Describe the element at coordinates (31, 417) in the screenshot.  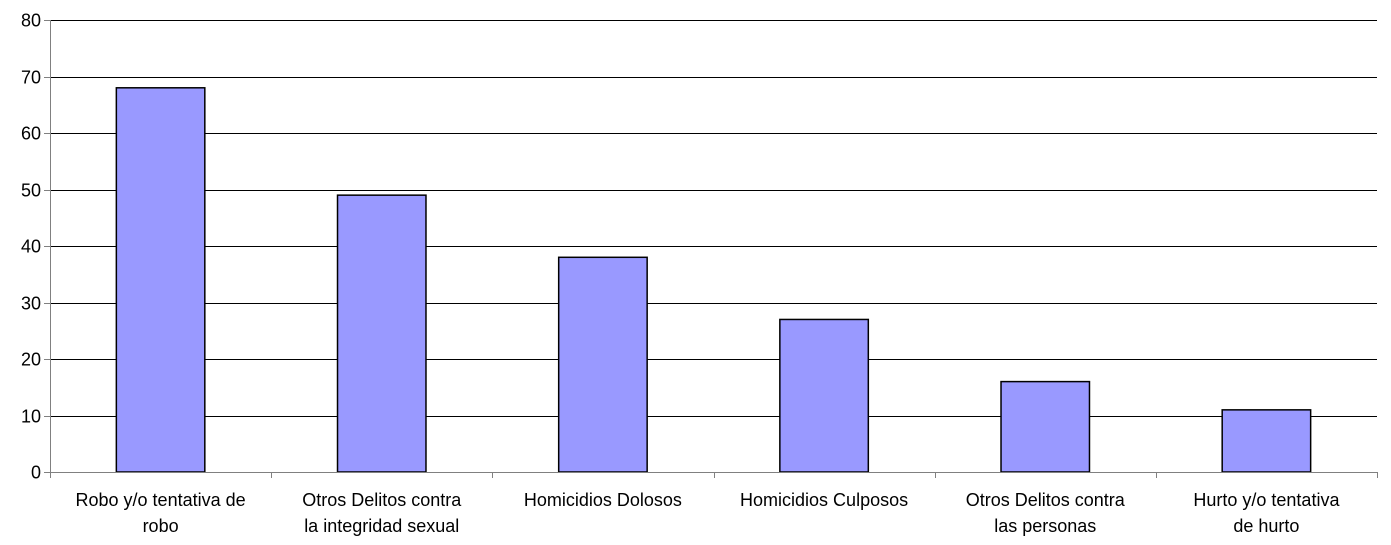
I see `y-tick-label: 10` at that location.